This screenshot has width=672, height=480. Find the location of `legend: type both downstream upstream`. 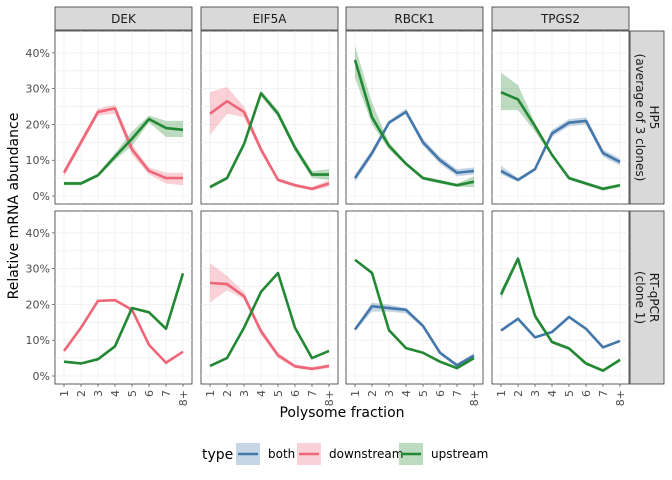

legend: type both downstream upstream is located at coordinates (345, 454).